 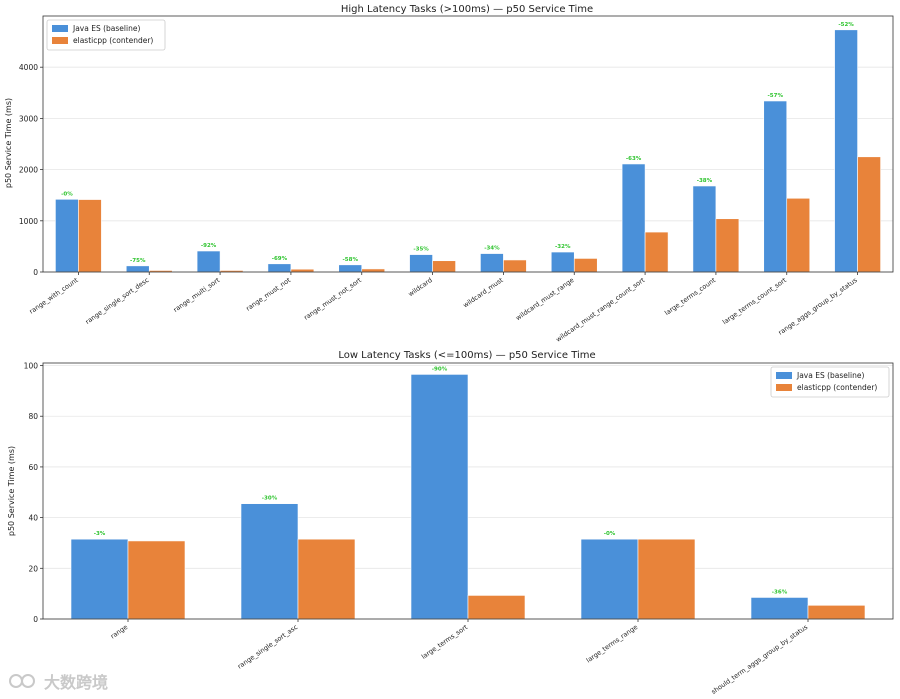 What do you see at coordinates (33, 416) in the screenshot?
I see `y-tick-label: 80` at bounding box center [33, 416].